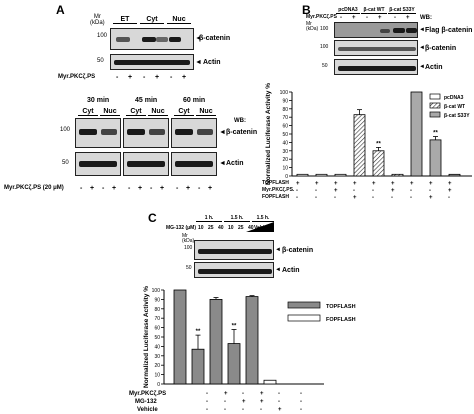 The width and height of the screenshot is (474, 414). What do you see at coordinates (341, 320) in the screenshot?
I see `legend-label: FOPFLASH` at bounding box center [341, 320].